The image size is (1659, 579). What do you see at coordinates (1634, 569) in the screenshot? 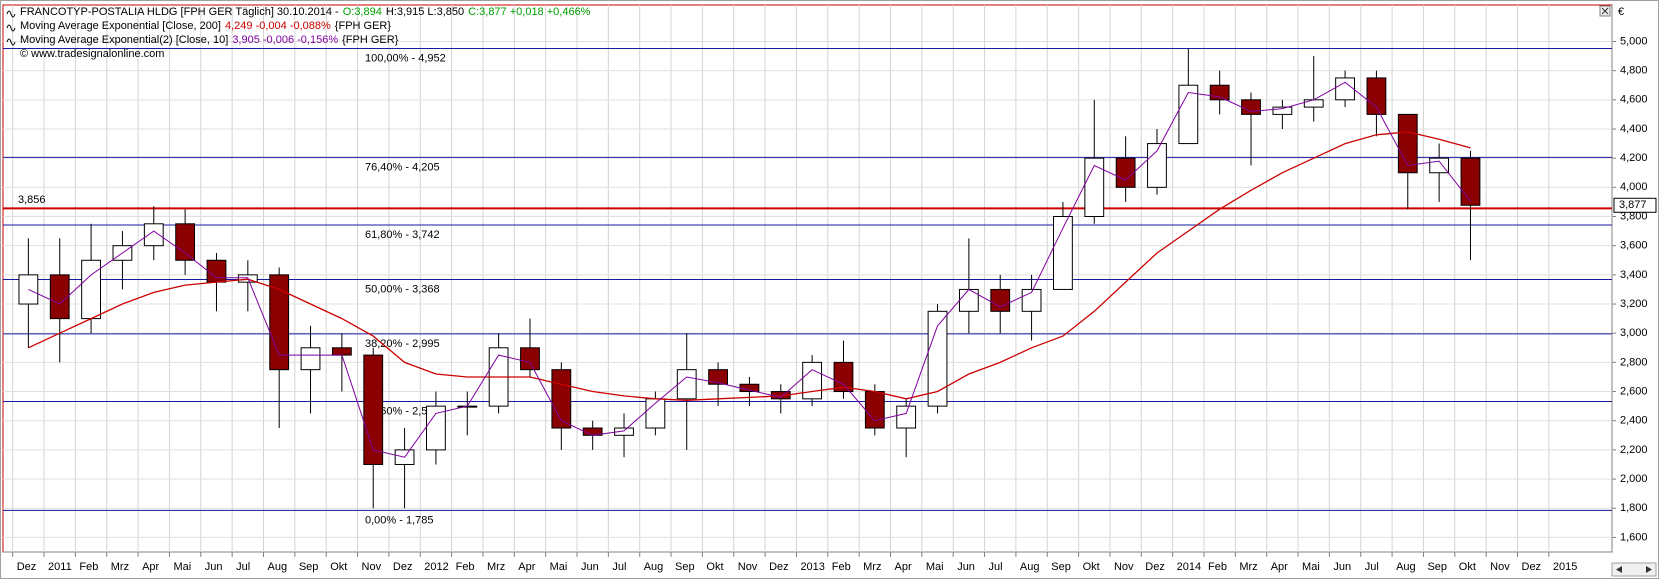
I see `scroll-bar` at bounding box center [1634, 569].